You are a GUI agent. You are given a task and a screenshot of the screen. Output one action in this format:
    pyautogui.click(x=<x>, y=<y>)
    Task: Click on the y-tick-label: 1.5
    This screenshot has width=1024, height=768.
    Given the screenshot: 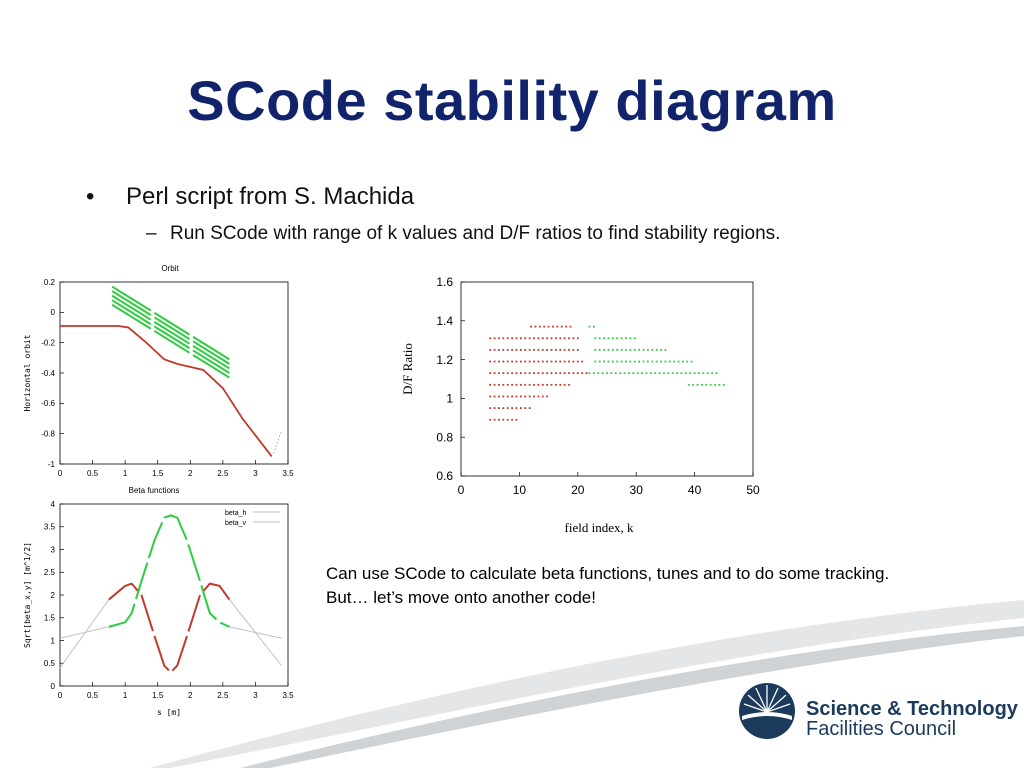 What is the action you would take?
    pyautogui.click(x=50, y=618)
    